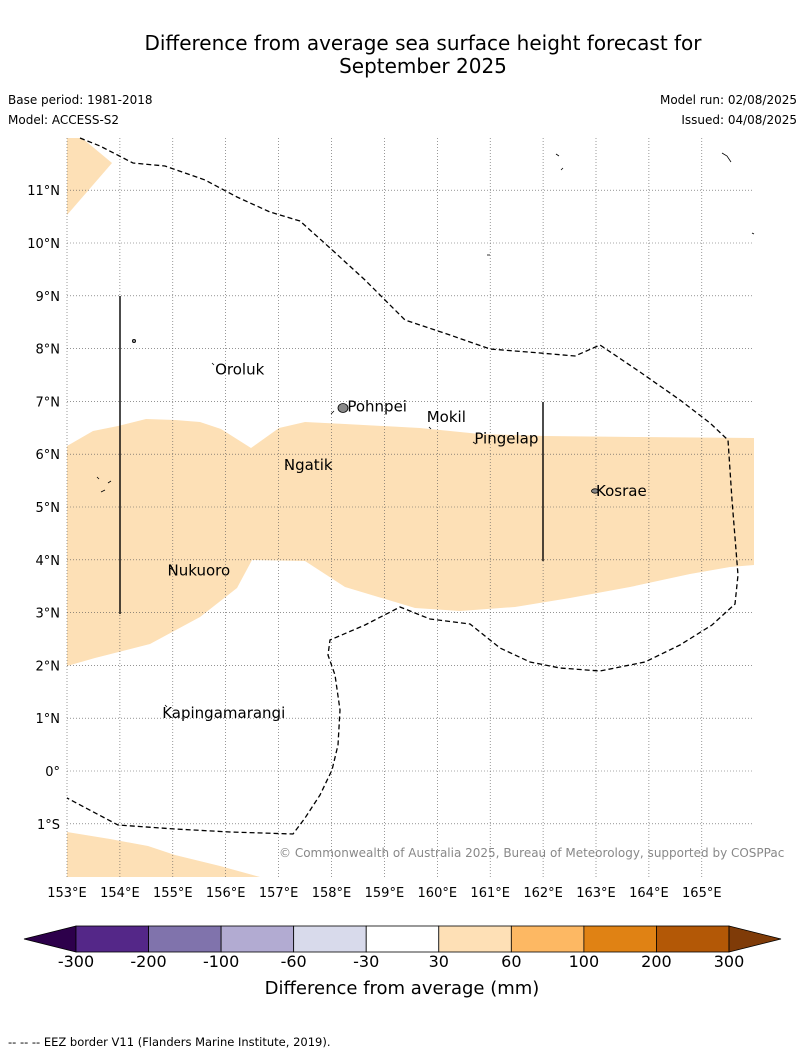  What do you see at coordinates (43, 244) in the screenshot?
I see `latitude-tick-label: 10°N` at bounding box center [43, 244].